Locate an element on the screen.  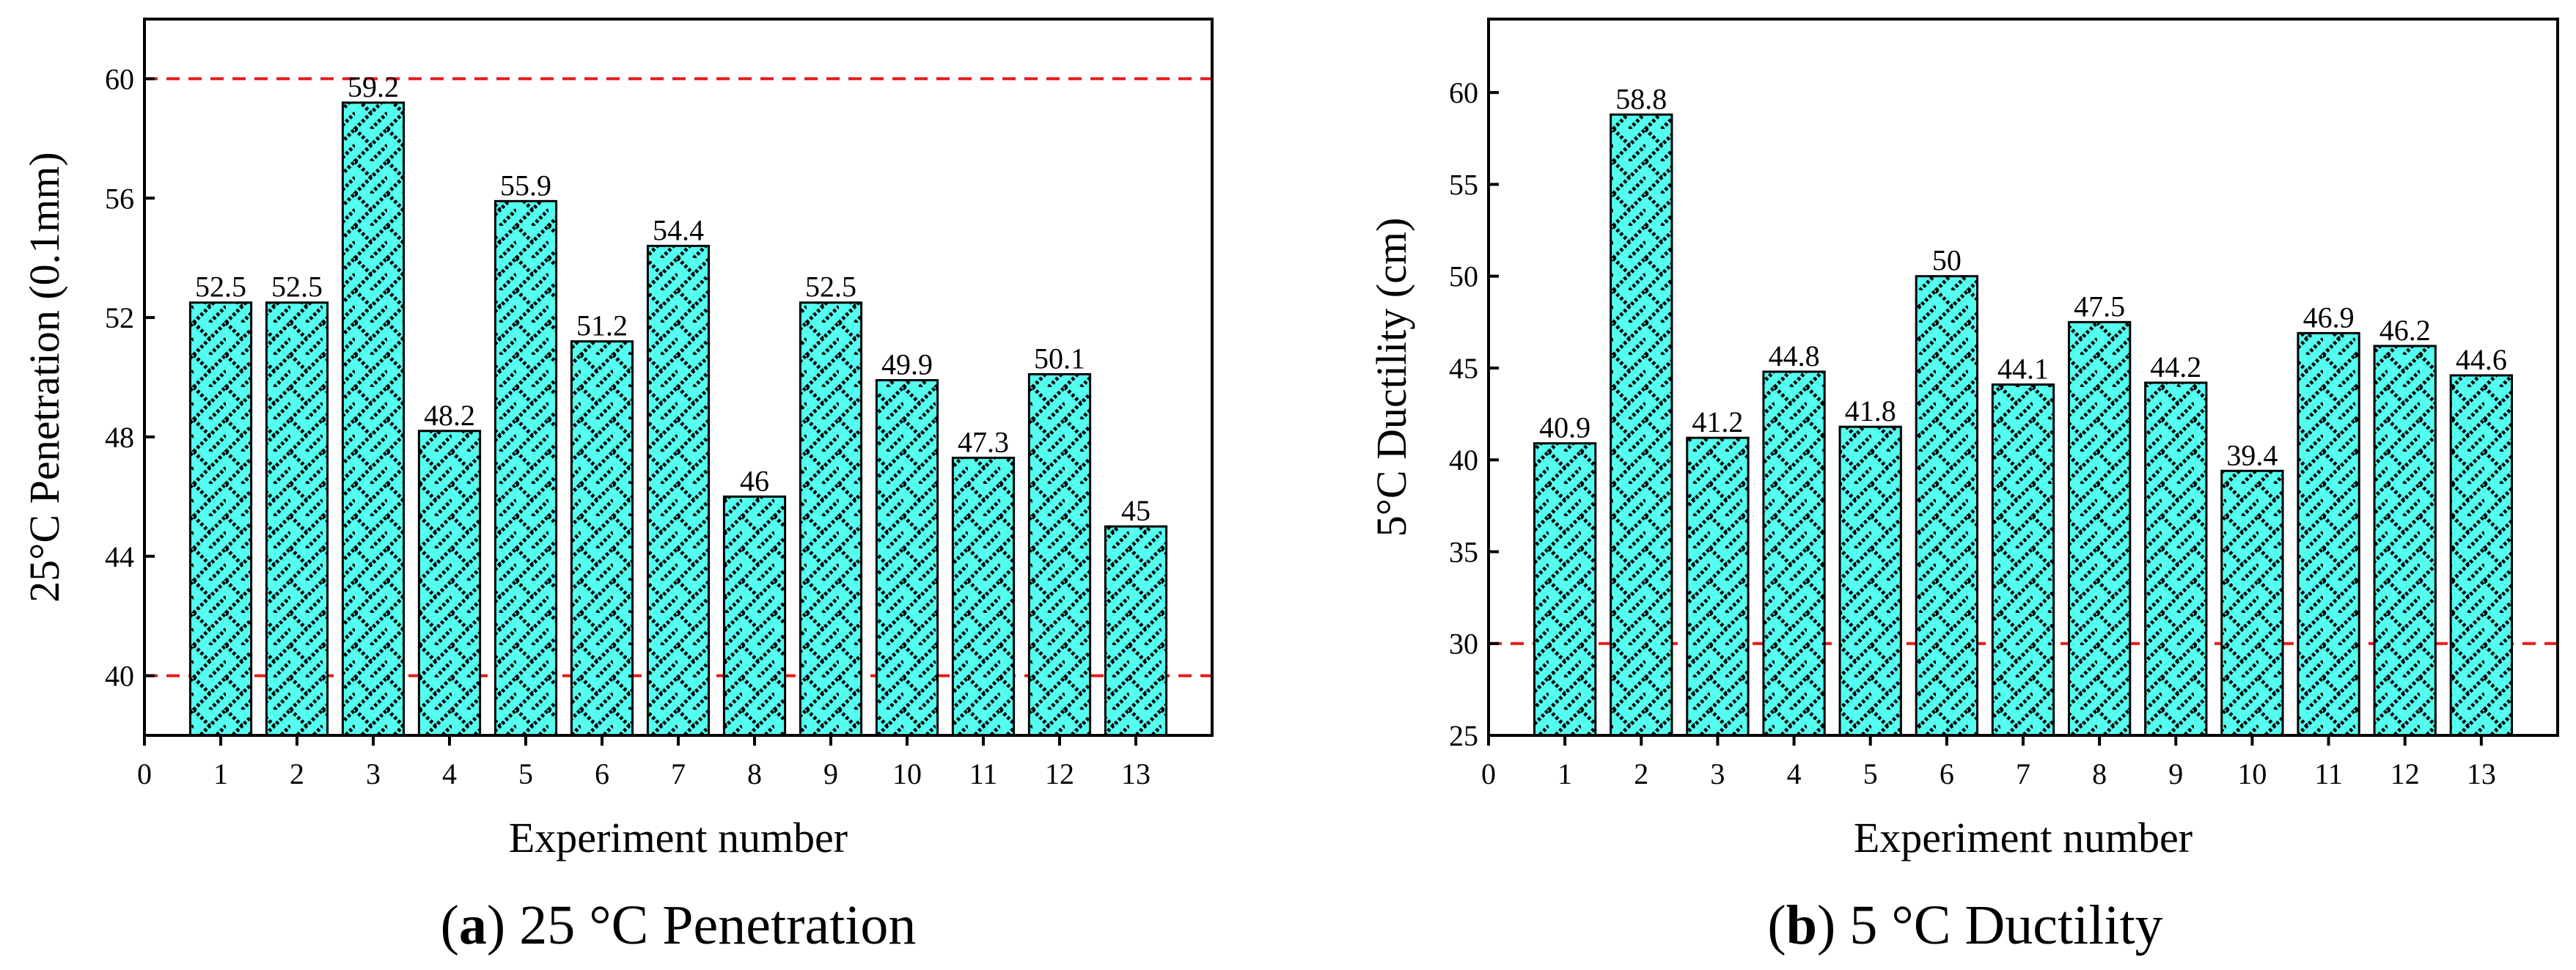
y-tick-label: 30 is located at coordinates (1464, 644).